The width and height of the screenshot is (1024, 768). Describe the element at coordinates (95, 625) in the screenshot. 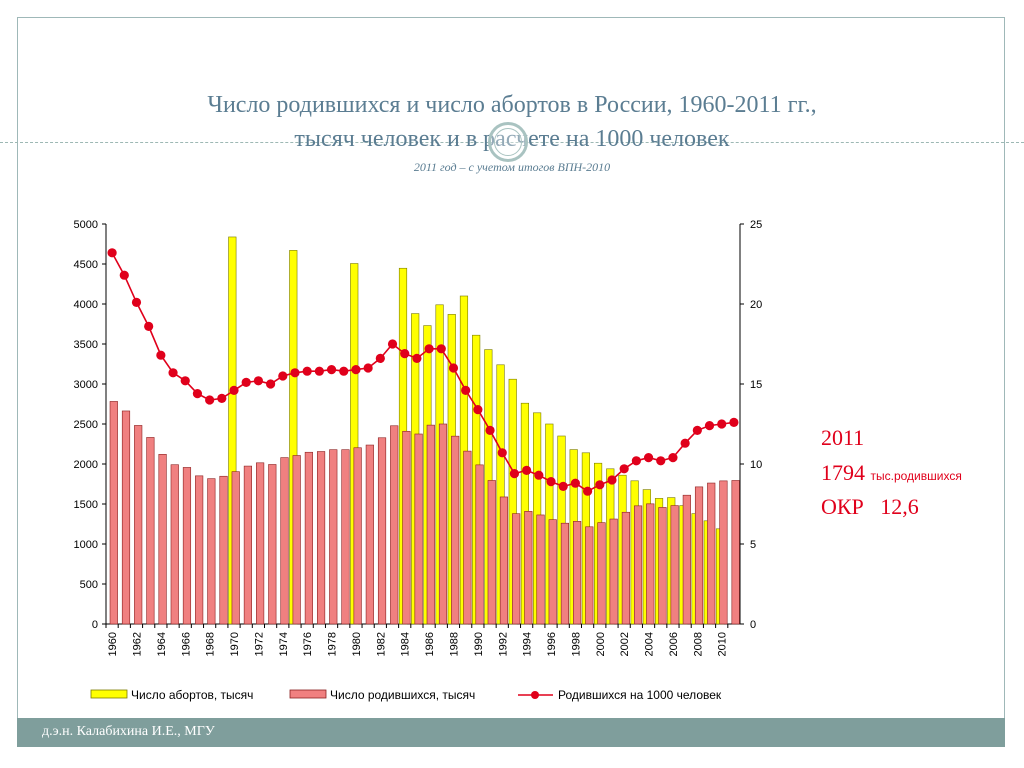

I see `y-left-tick-label: 0` at that location.